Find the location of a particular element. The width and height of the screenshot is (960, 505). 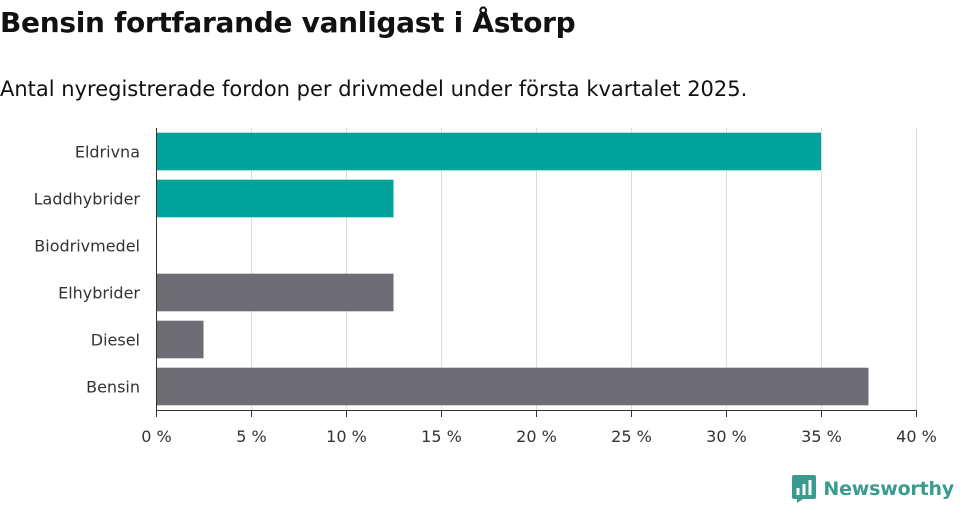

tick-label: 10 % is located at coordinates (346, 436).